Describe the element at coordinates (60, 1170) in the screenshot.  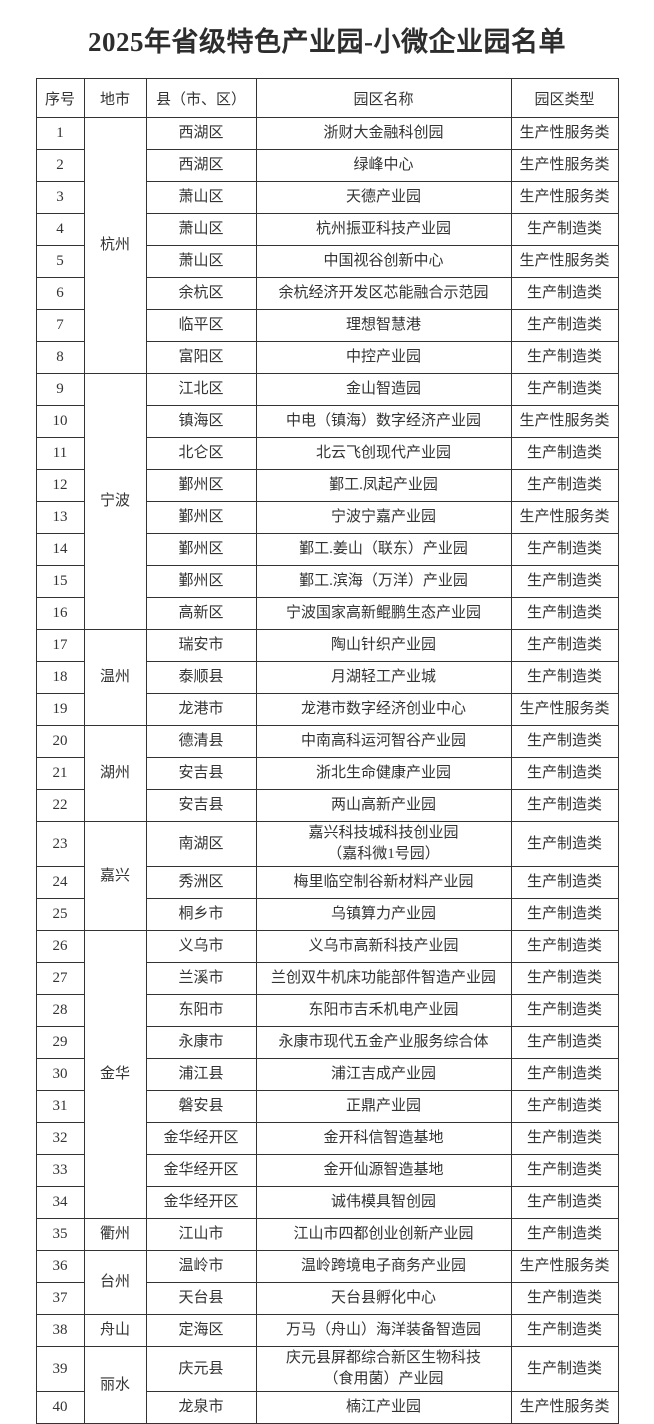
I see `cell-no: 33` at that location.